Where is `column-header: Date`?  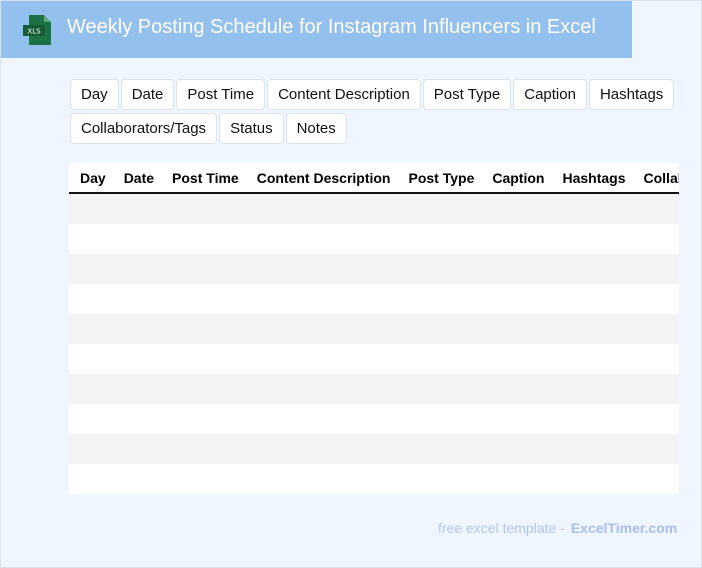
column-header: Date is located at coordinates (137, 178).